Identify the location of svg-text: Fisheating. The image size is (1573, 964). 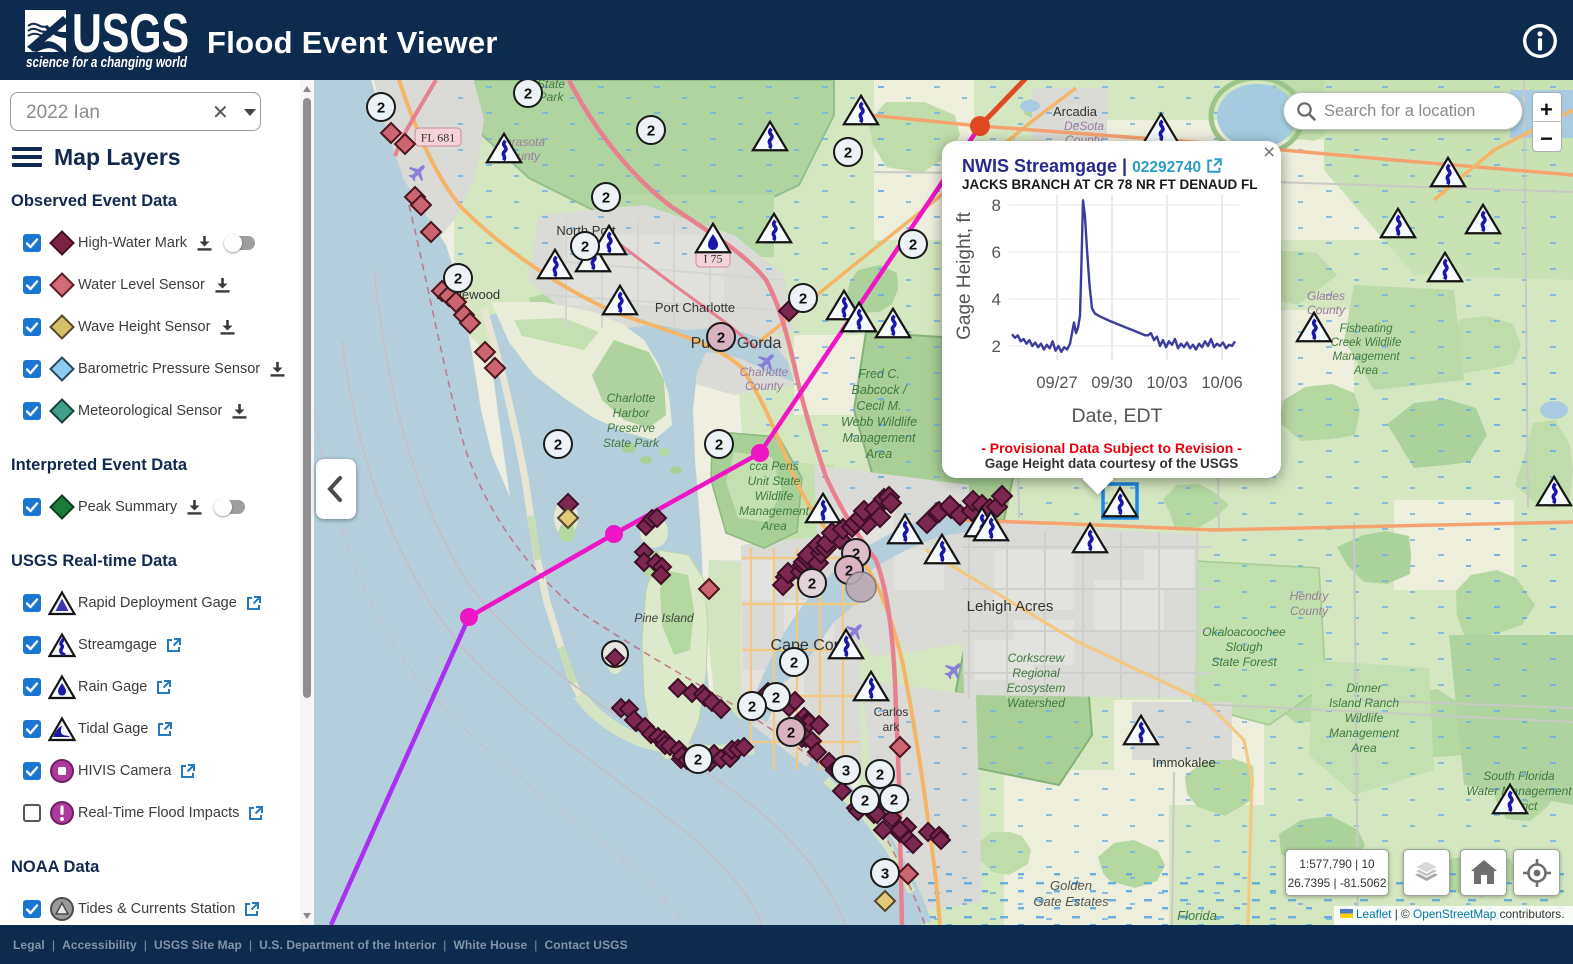
(1366, 329).